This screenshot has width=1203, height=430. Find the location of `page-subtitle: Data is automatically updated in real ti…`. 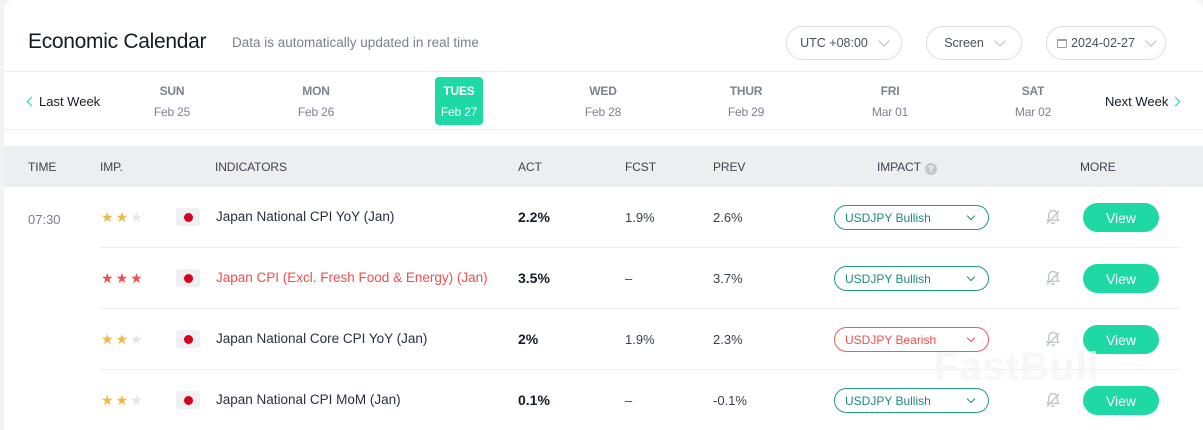

page-subtitle: Data is automatically updated in real ti… is located at coordinates (355, 42).